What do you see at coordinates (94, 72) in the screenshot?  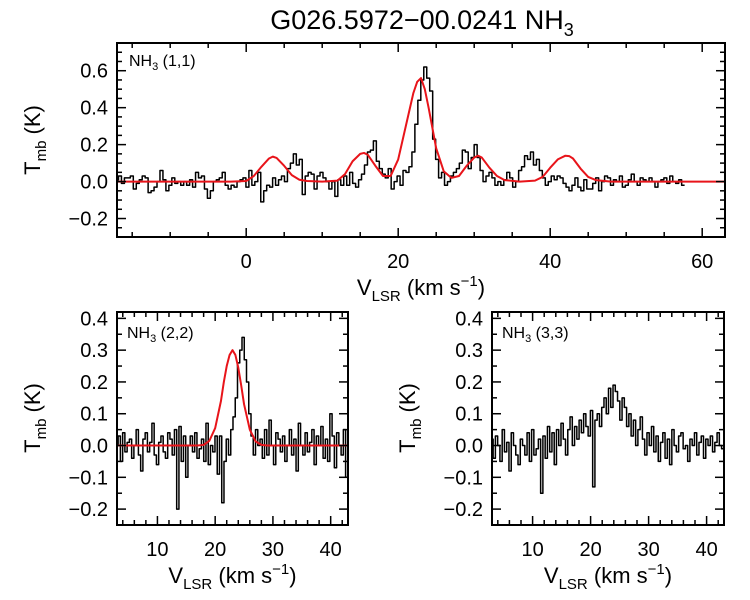 I see `nh3-11-y-tick-label: 0.6` at bounding box center [94, 72].